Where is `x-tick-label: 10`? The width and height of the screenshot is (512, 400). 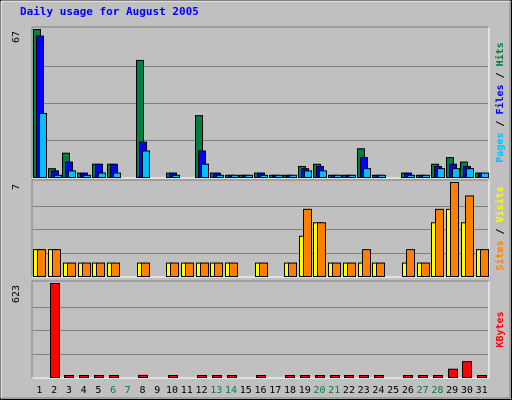
x-tick-label: 10 is located at coordinates (172, 390).